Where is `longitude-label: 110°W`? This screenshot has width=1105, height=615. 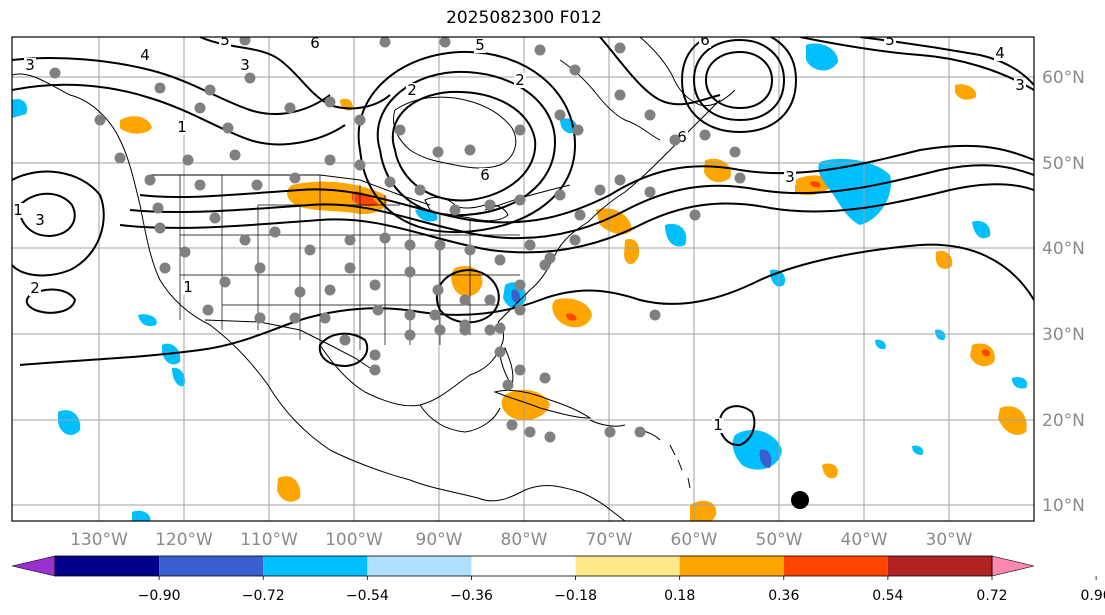
longitude-label: 110°W is located at coordinates (269, 540).